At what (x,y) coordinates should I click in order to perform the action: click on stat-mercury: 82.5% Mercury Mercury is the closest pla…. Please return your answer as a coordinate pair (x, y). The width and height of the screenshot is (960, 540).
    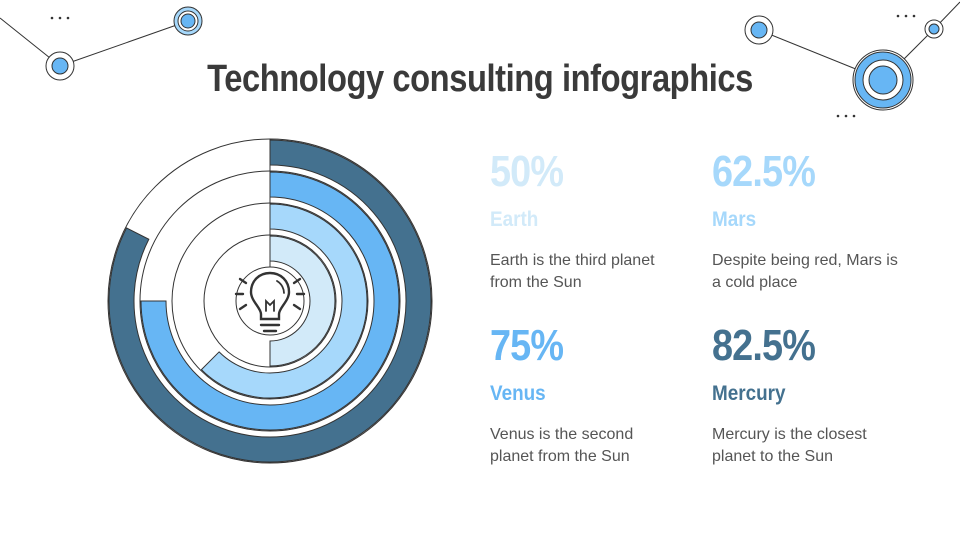
    Looking at the image, I should click on (812, 396).